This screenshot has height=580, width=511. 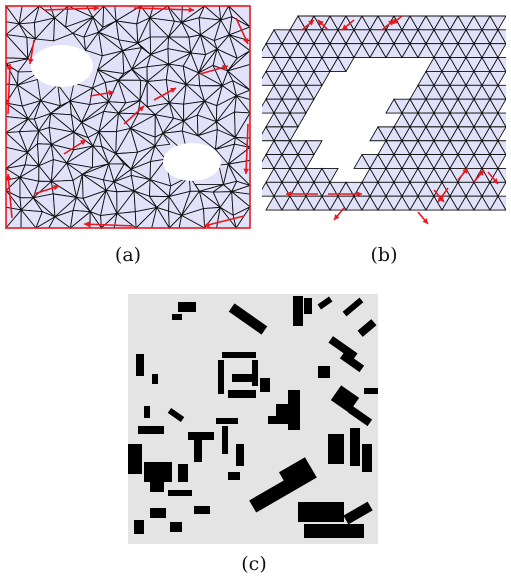 What do you see at coordinates (192, 162) in the screenshot?
I see `mesh-a-hole` at bounding box center [192, 162].